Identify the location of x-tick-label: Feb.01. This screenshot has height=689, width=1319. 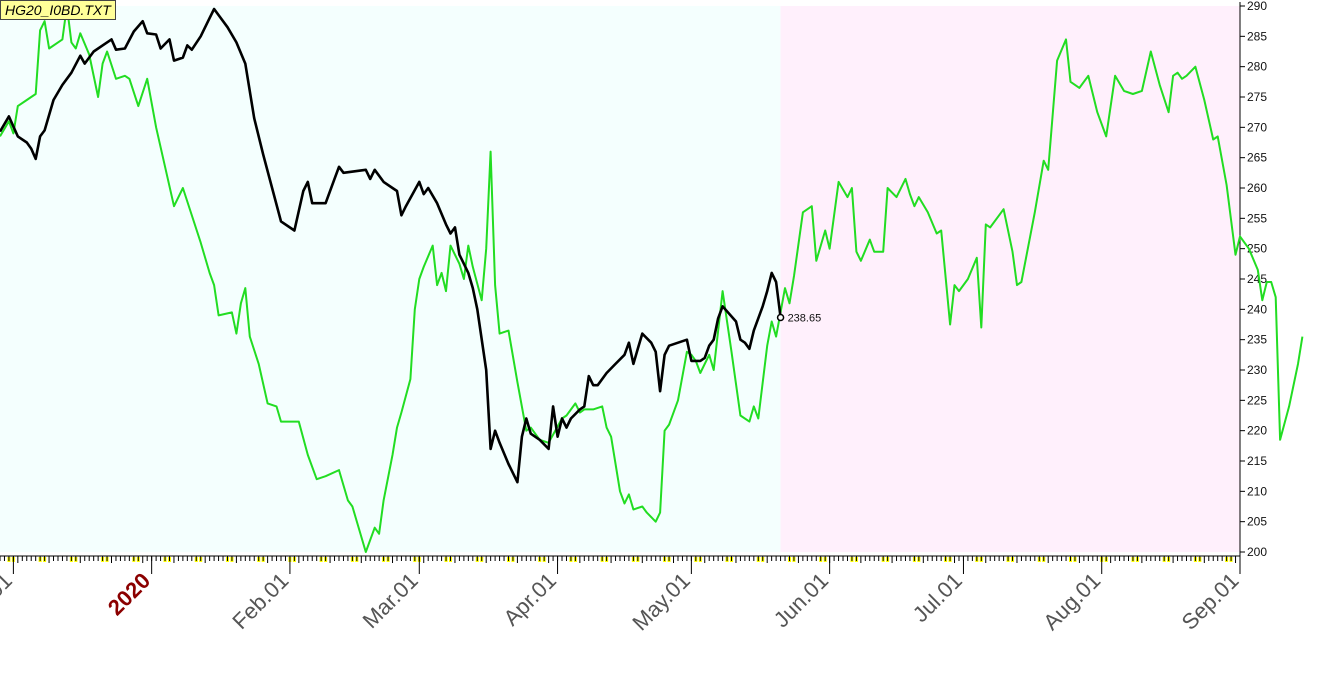
(260, 601).